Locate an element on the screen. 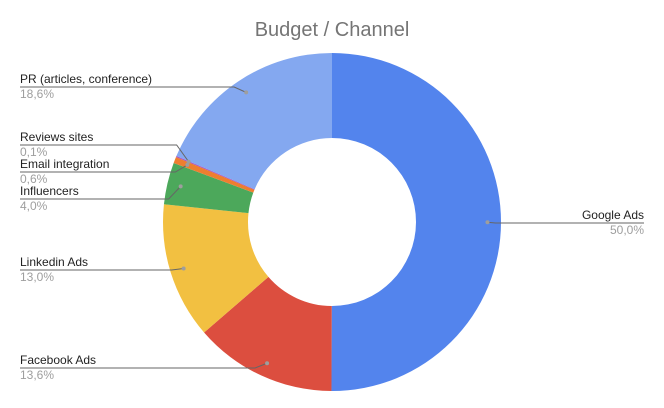 This screenshot has width=664, height=408. slice-label: Facebook Ads is located at coordinates (58, 360).